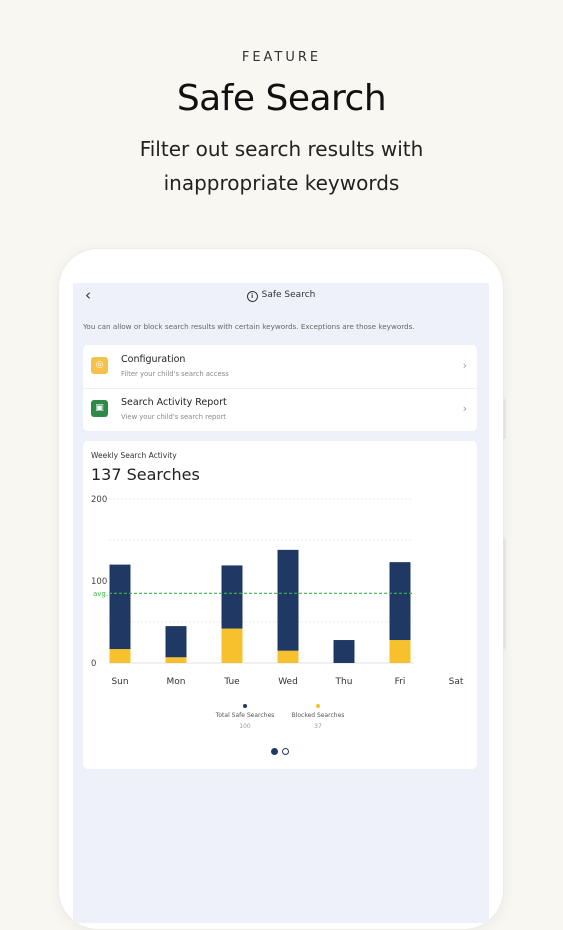 This screenshot has height=930, width=563. I want to click on x-tick-label: Sun, so click(119, 682).